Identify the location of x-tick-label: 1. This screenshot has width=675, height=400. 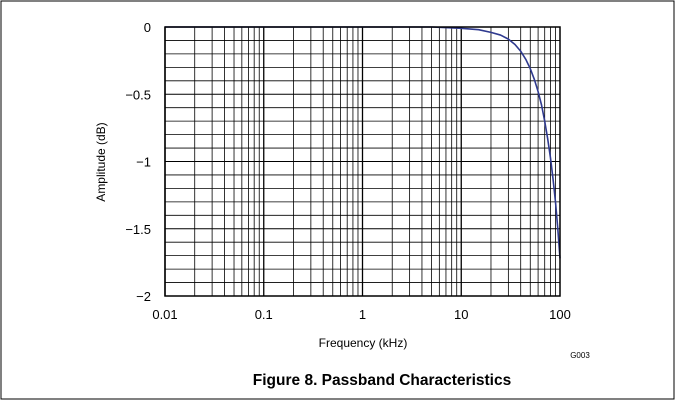
(362, 314).